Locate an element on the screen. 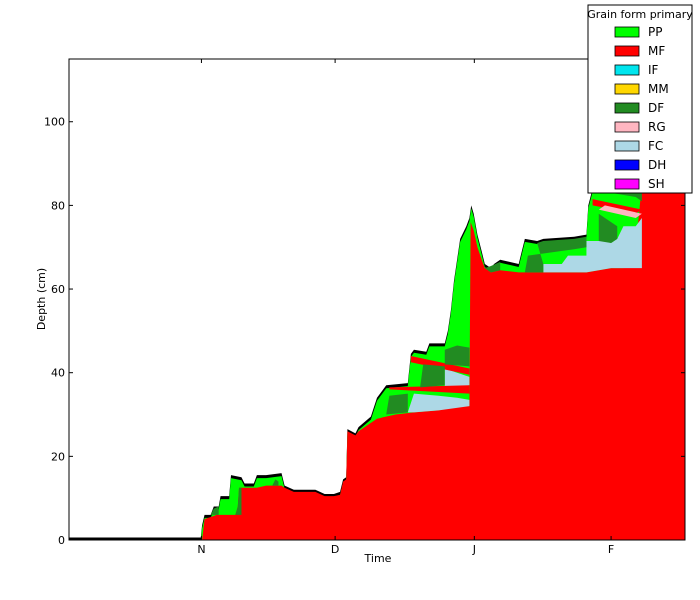 This screenshot has width=700, height=600. legend-swatch-pp is located at coordinates (627, 32).